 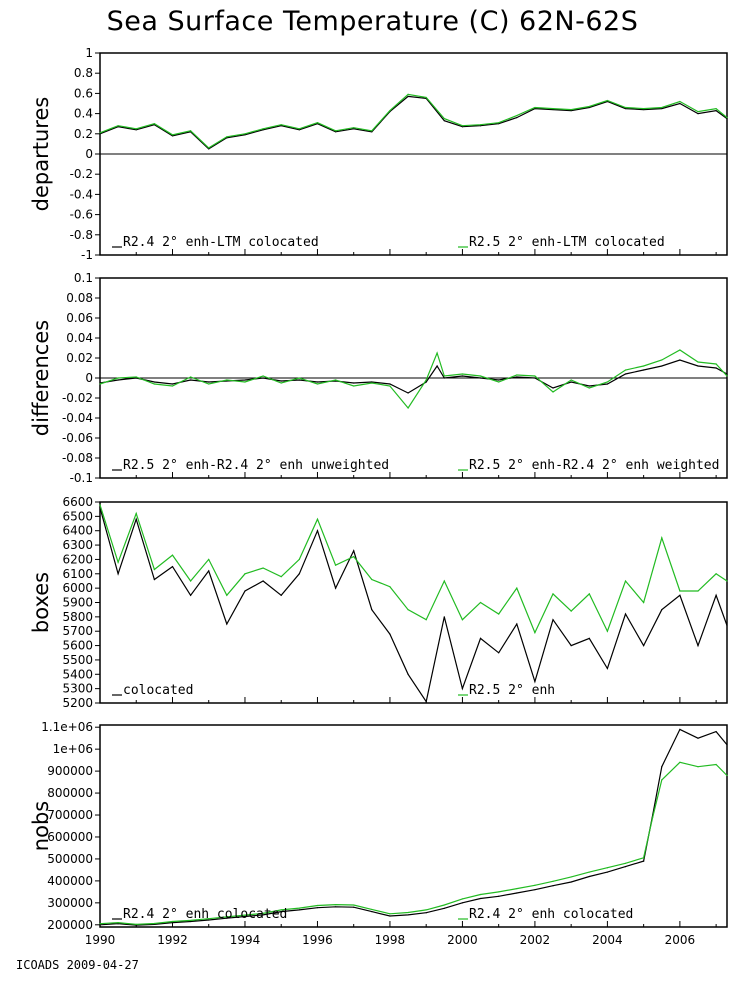 I want to click on legend-label: R2.5 2° enh-LTM colocated, so click(x=567, y=242).